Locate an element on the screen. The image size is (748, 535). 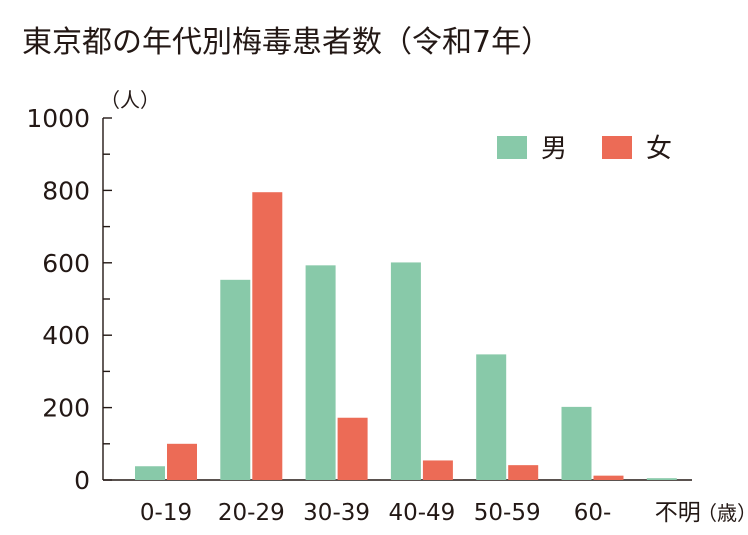
y-tick-label: 200 is located at coordinates (66, 408).